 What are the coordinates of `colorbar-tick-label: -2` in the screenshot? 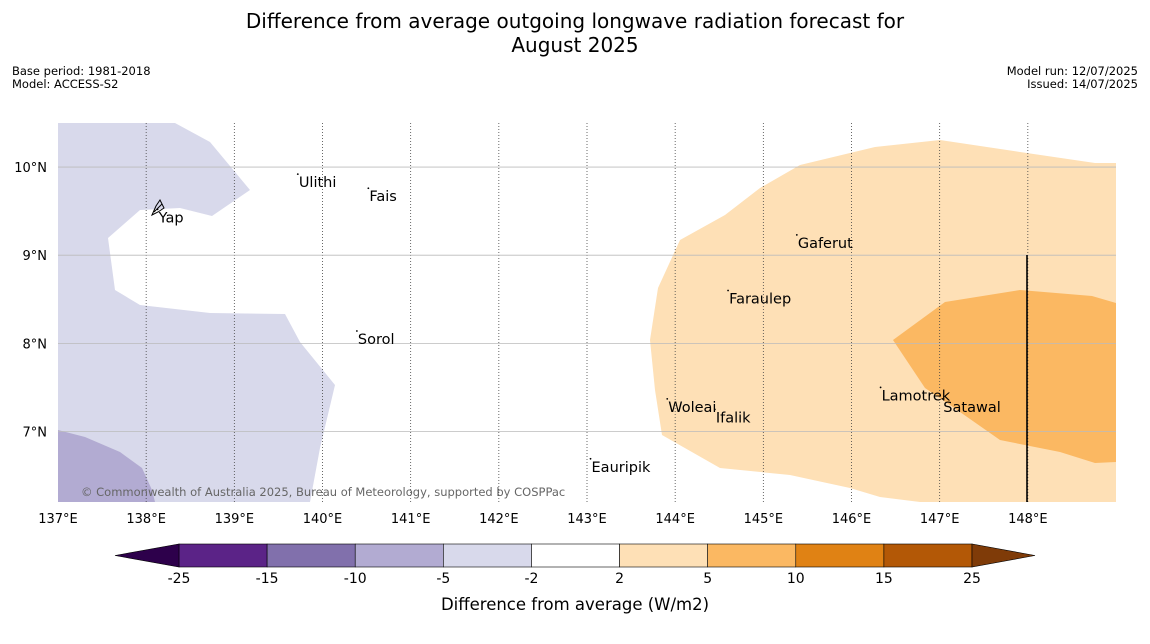 It's located at (531, 579).